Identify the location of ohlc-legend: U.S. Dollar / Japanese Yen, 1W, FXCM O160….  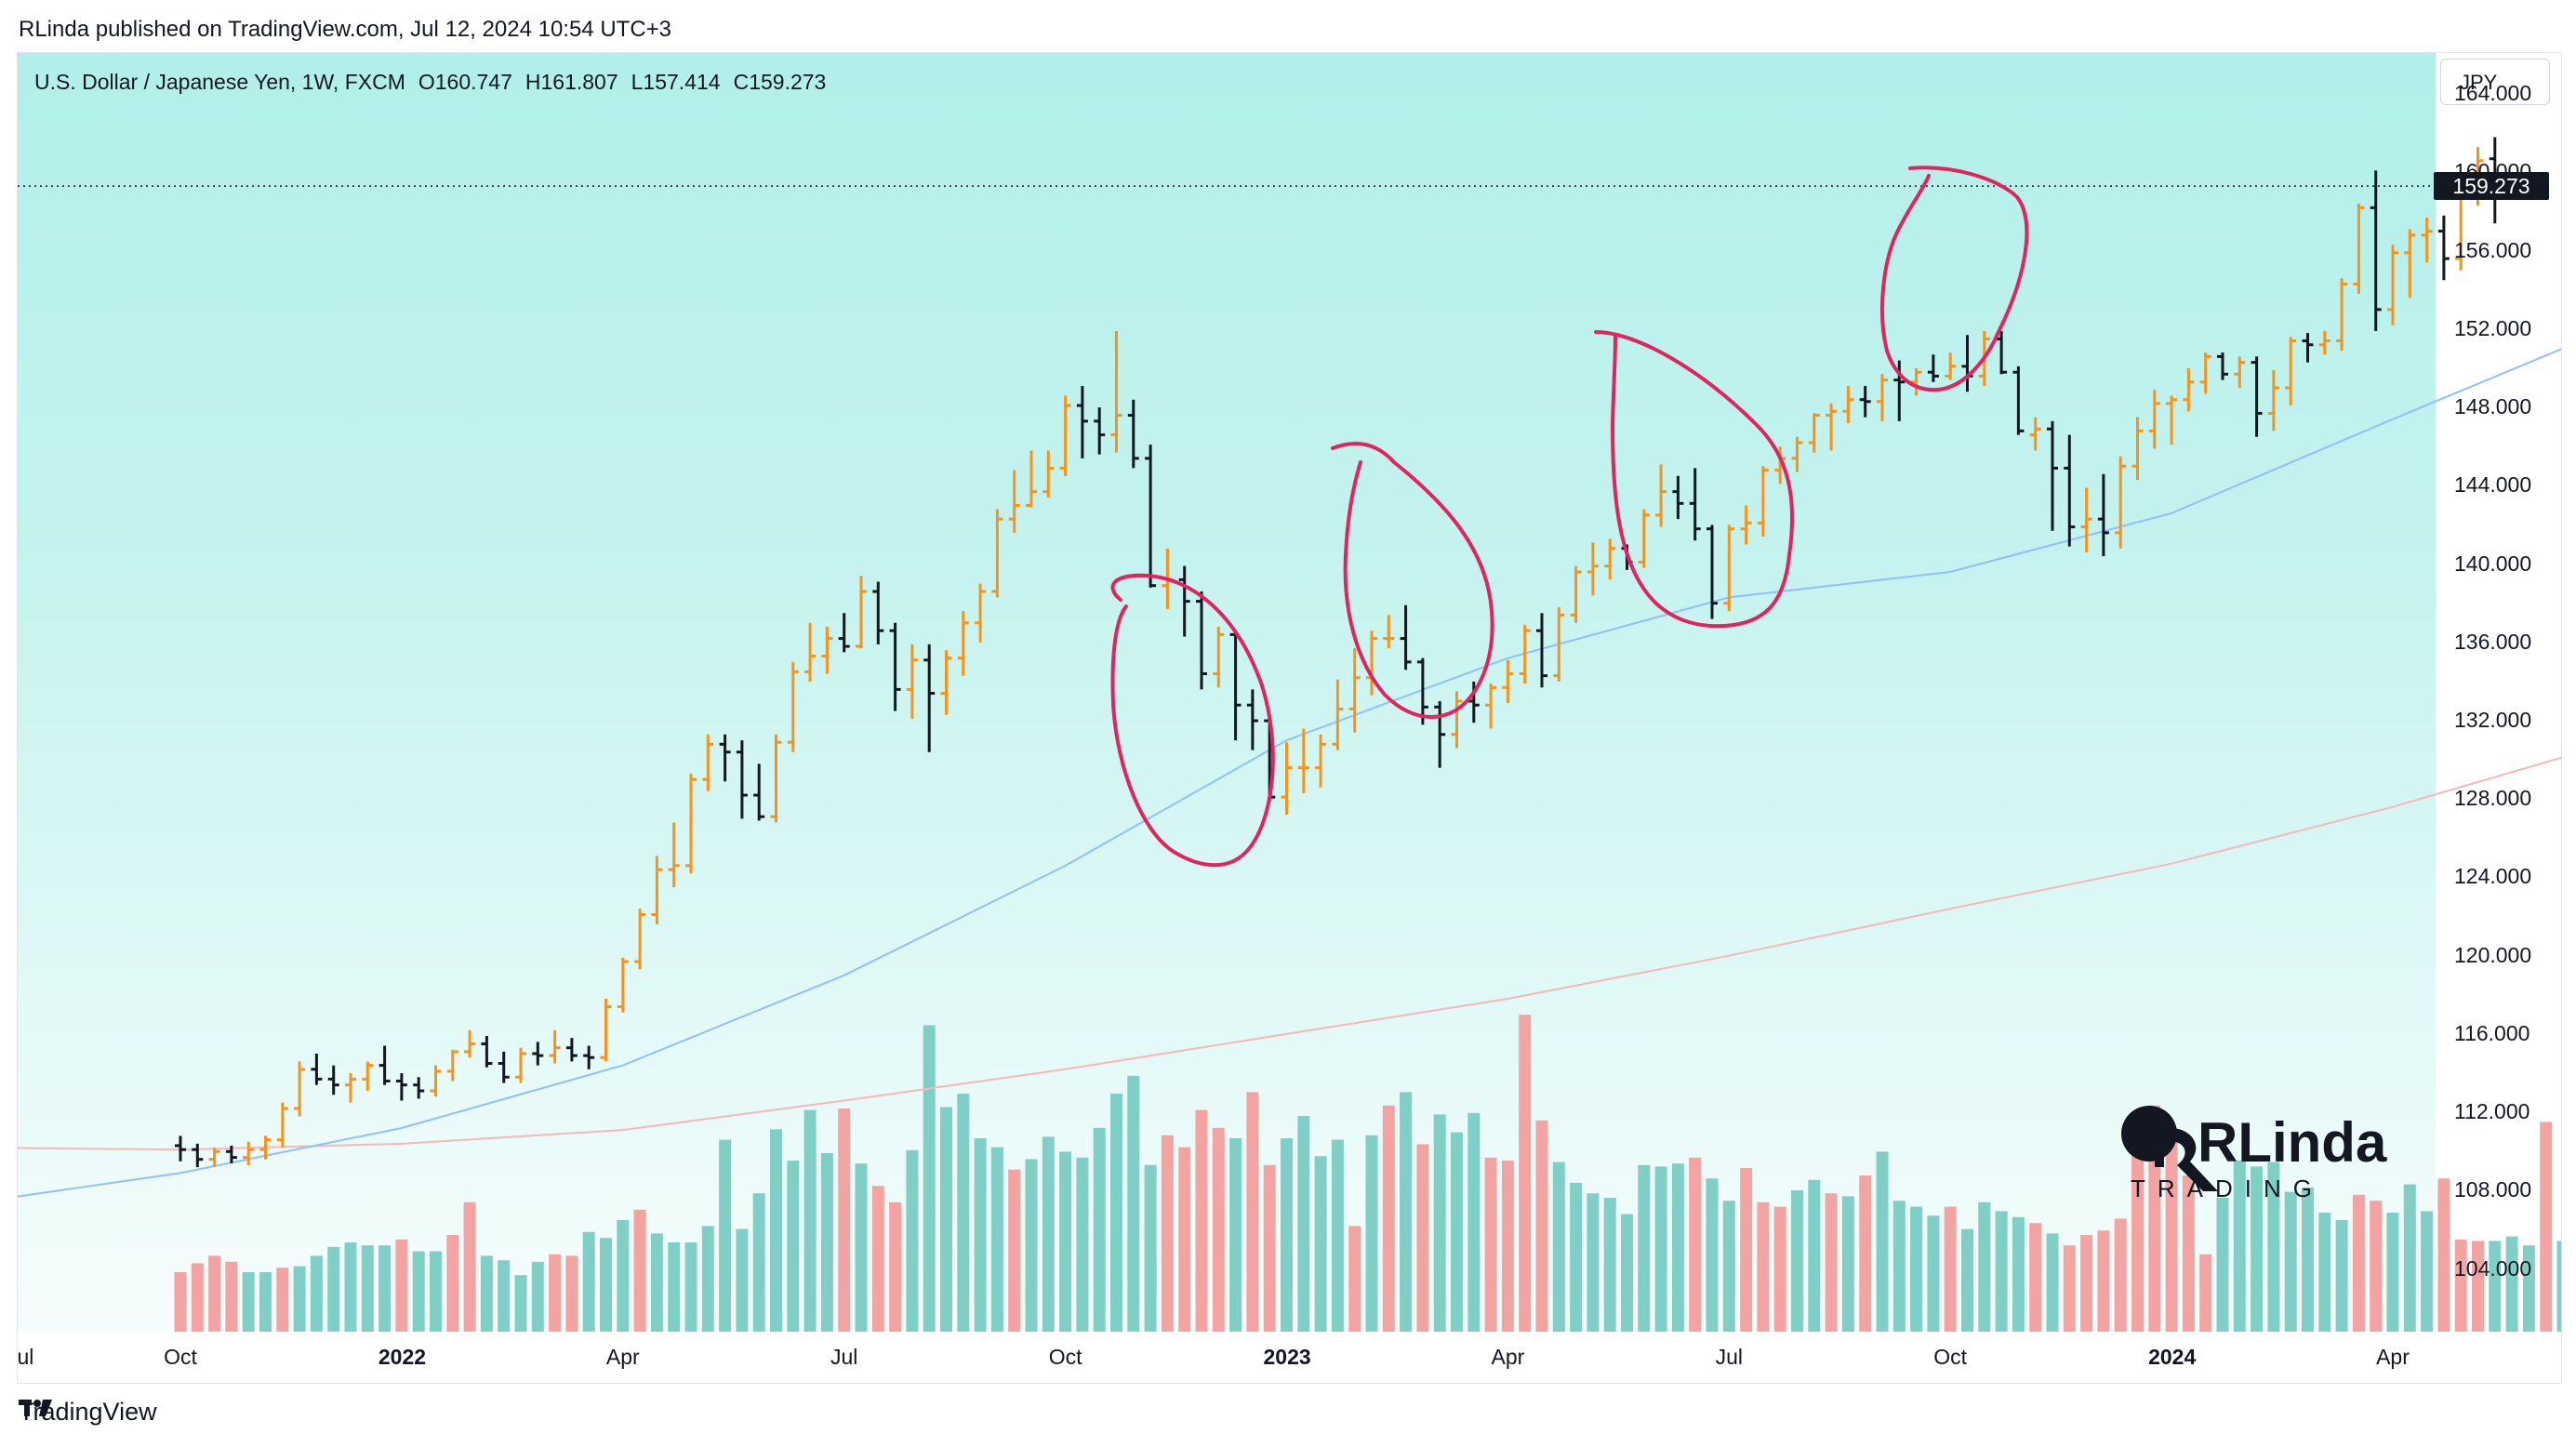
(436, 82).